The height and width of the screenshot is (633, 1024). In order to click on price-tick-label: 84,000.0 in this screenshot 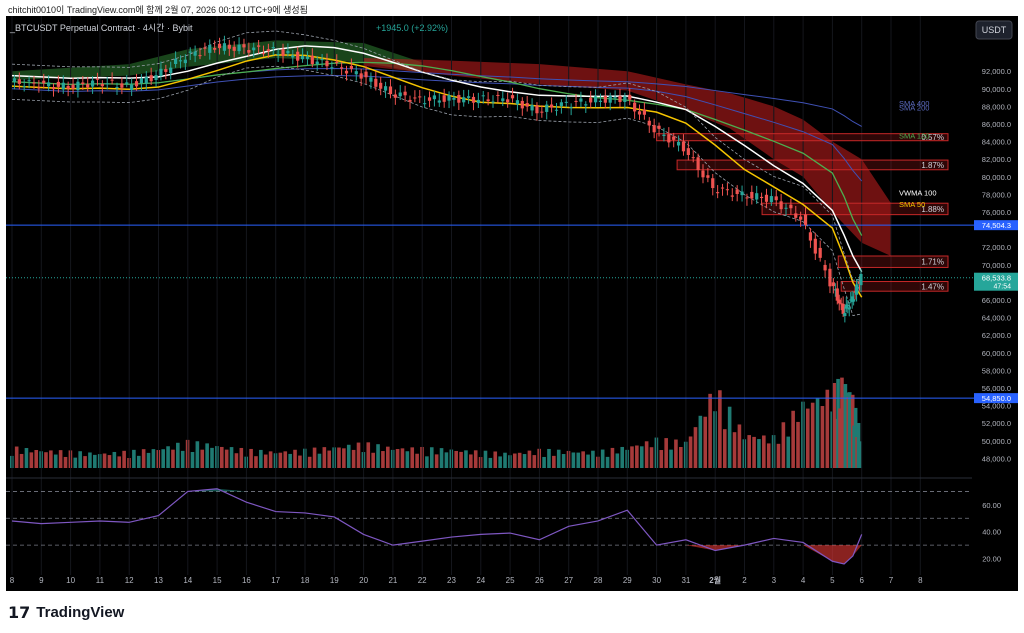, I will do `click(996, 142)`.